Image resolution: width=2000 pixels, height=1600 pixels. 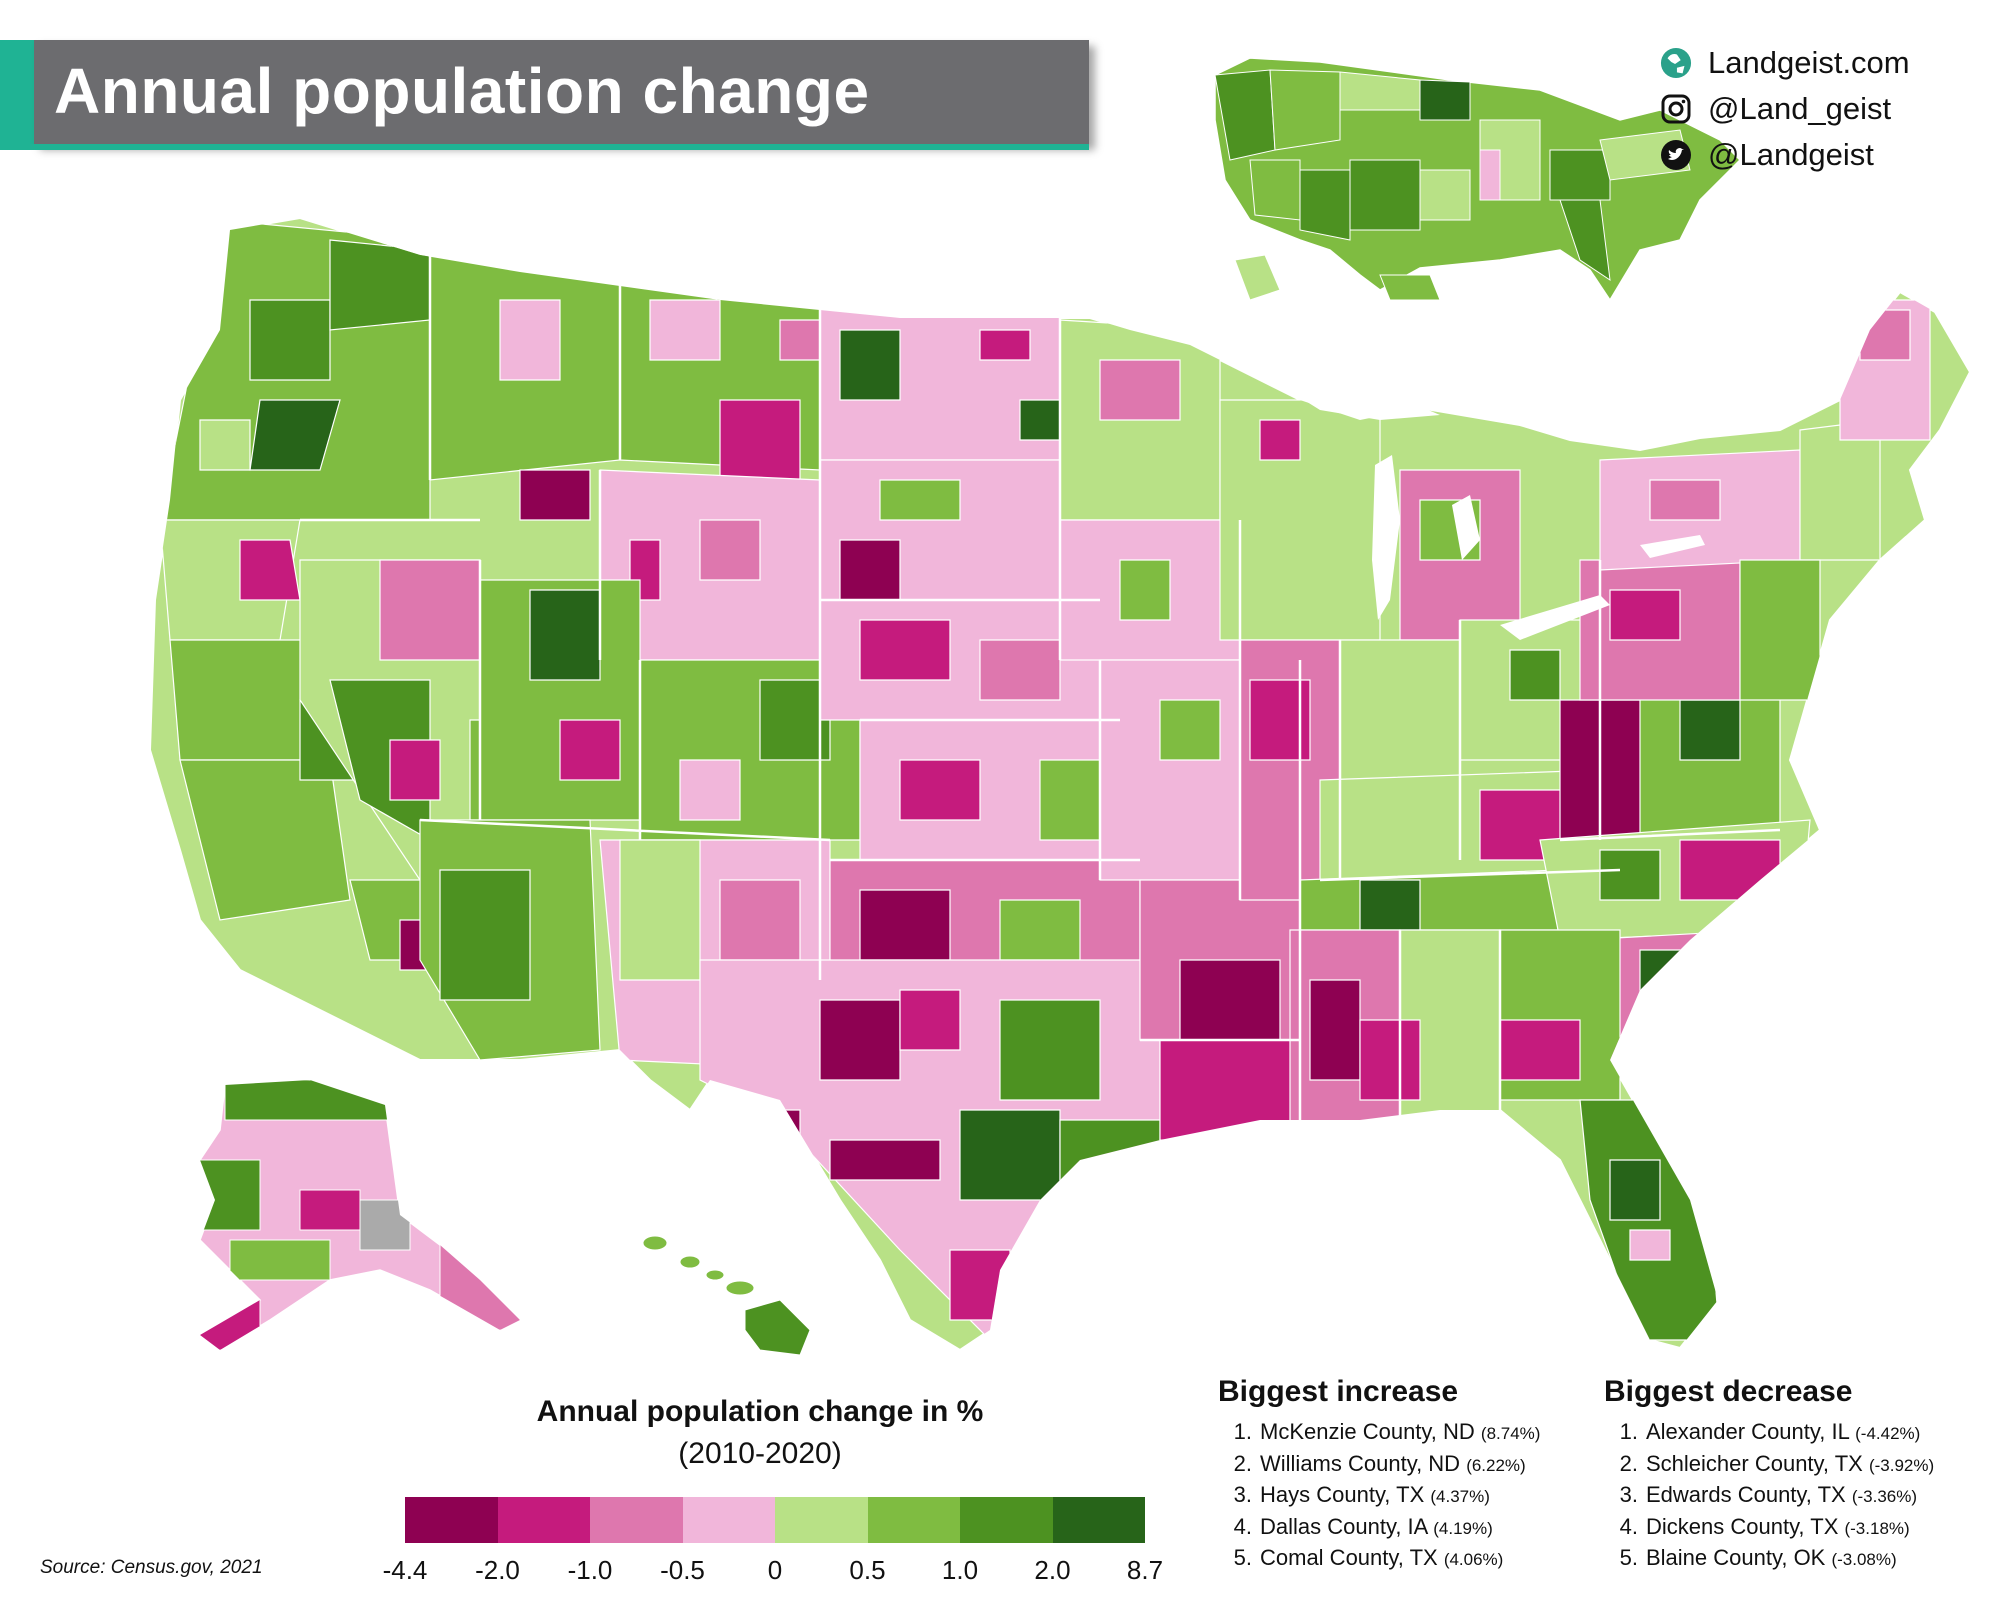 I want to click on increase-item-2: 2. Williams County, ND (6.22%), so click(x=1408, y=1467).